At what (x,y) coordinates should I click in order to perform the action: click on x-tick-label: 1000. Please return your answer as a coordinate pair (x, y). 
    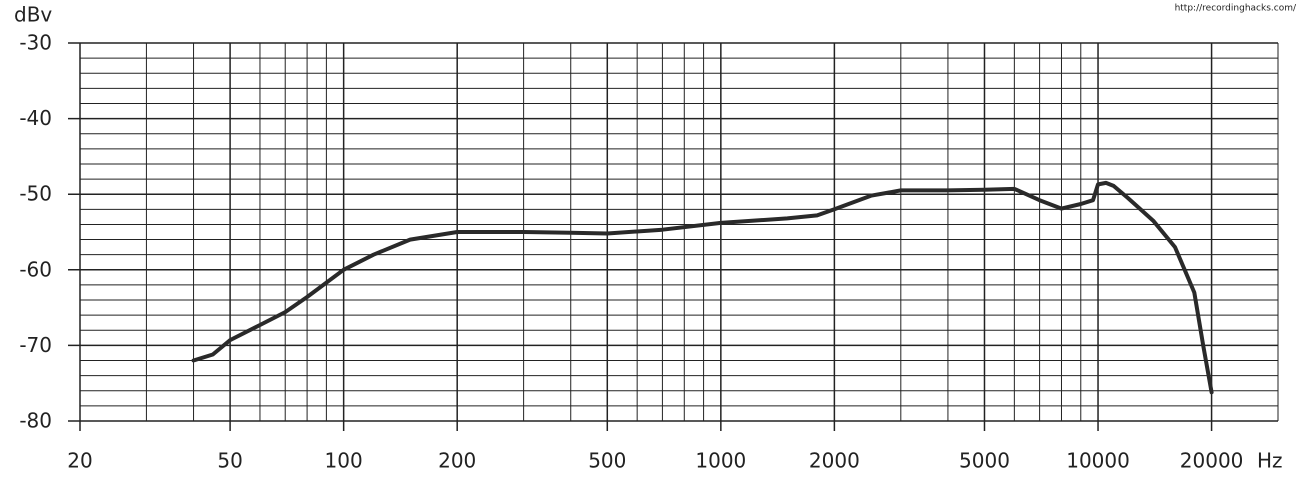
    Looking at the image, I should click on (720, 461).